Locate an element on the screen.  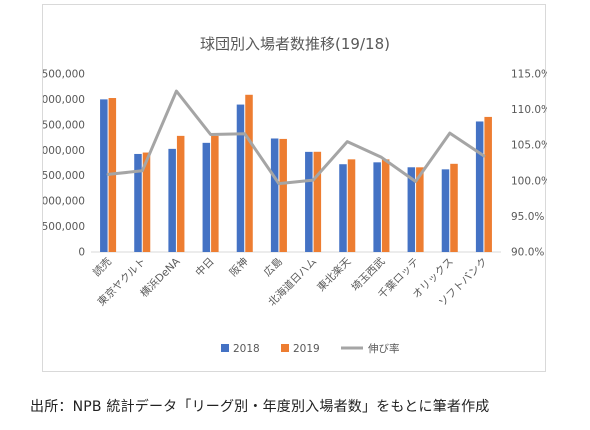
y-tick-label: 500,000 is located at coordinates (64, 227).